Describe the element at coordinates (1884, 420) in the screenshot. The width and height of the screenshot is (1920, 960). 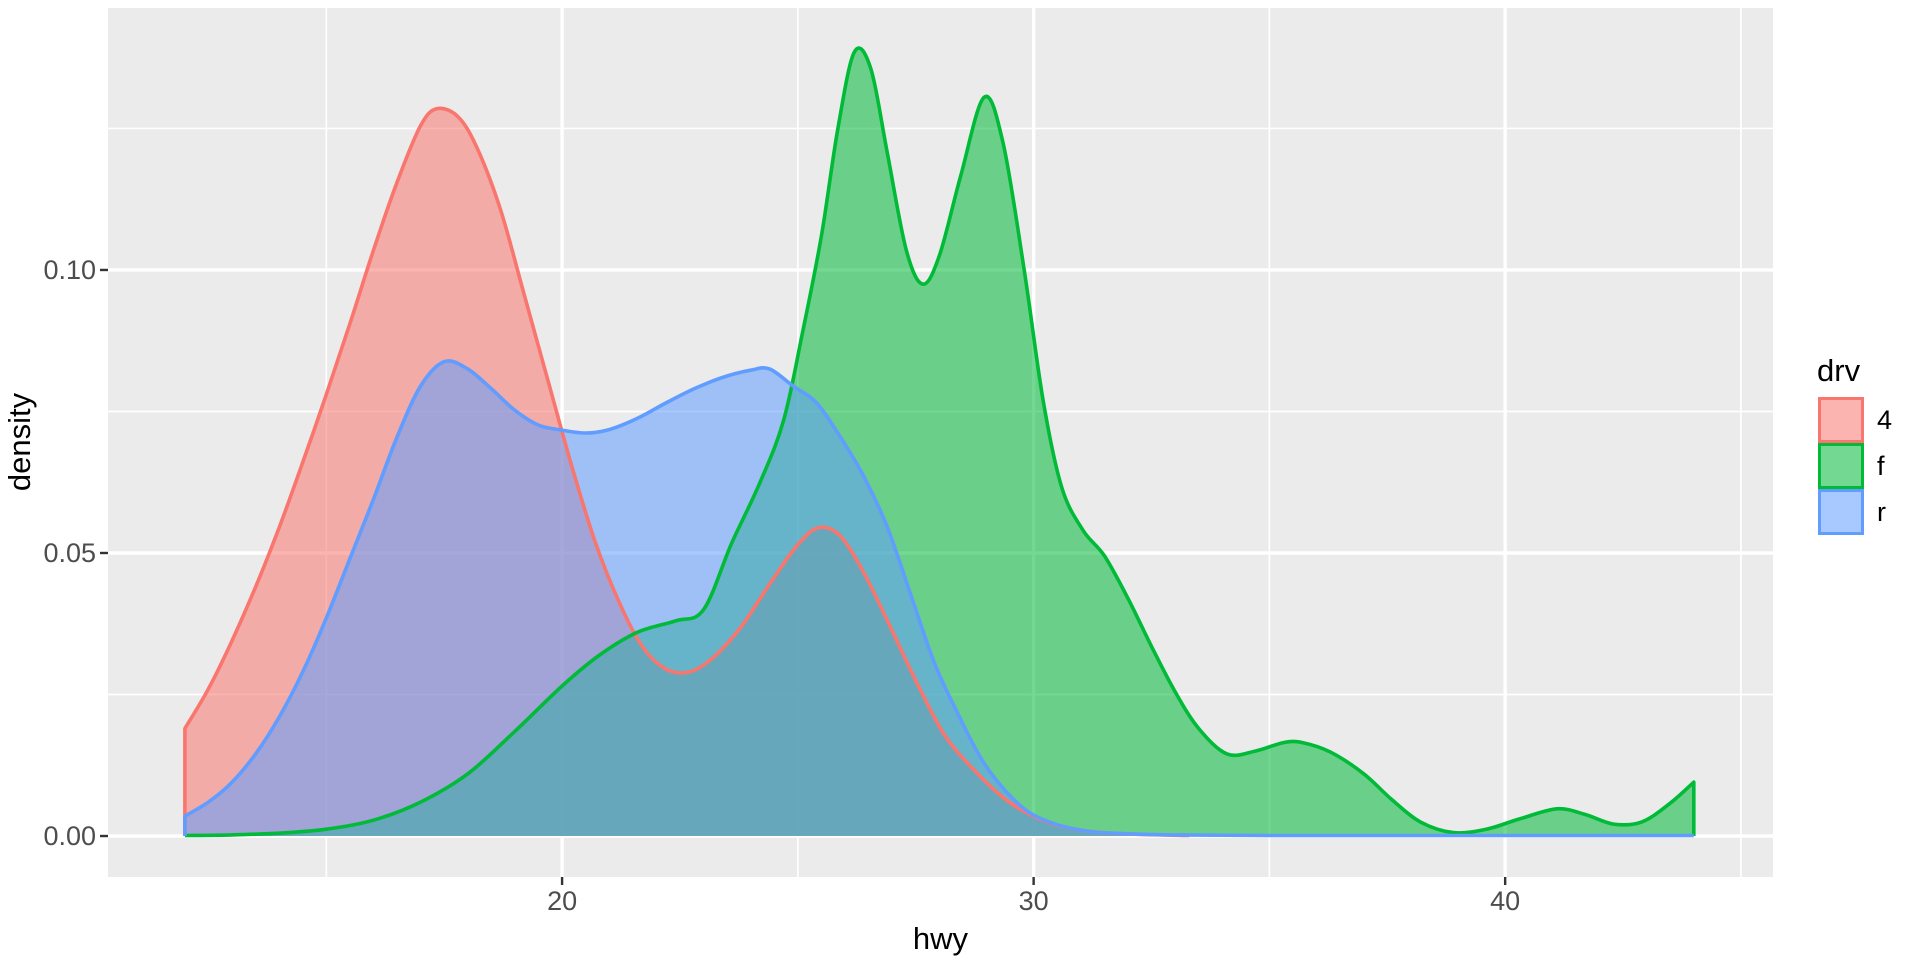
I see `legend-label-4: 4` at that location.